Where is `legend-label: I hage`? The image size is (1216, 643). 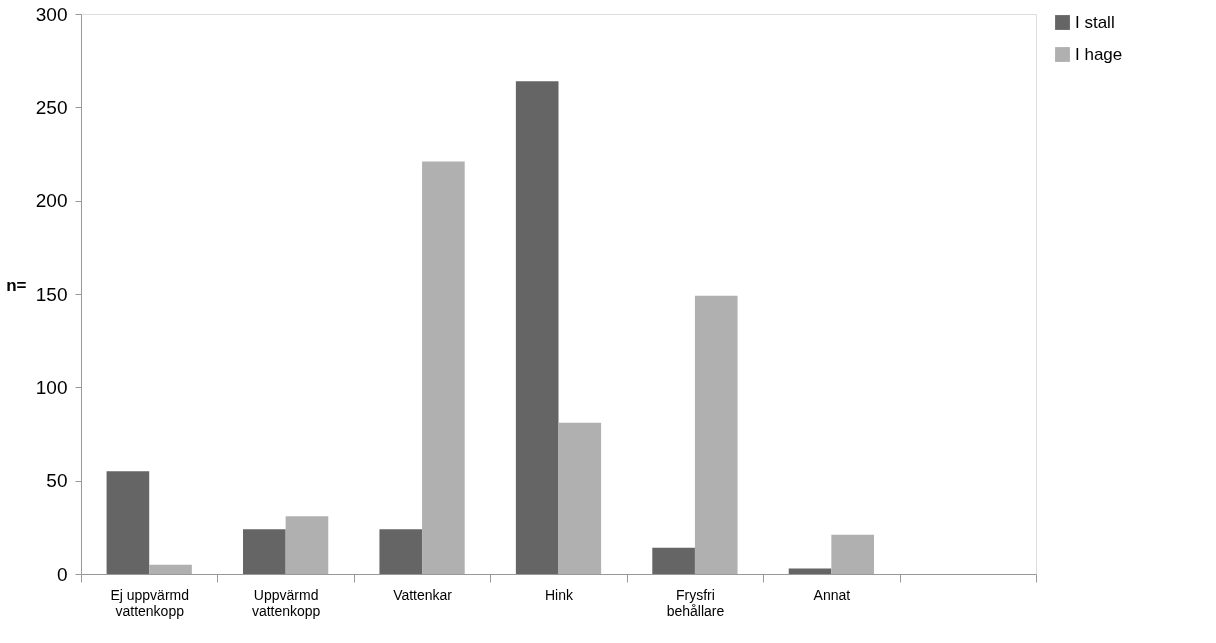
legend-label: I hage is located at coordinates (1099, 54).